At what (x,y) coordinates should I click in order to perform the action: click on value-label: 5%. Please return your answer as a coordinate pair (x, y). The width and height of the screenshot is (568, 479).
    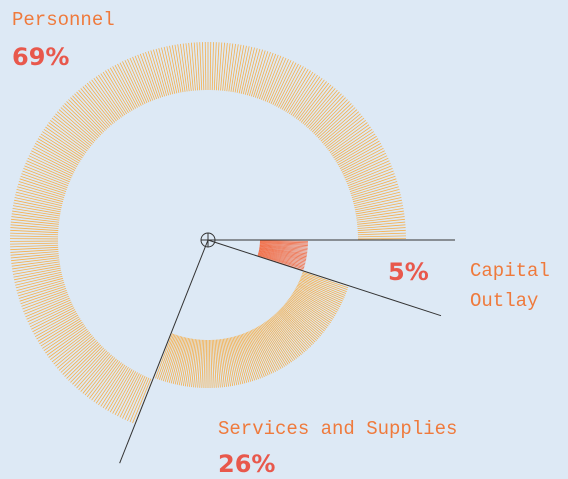
    Looking at the image, I should click on (408, 272).